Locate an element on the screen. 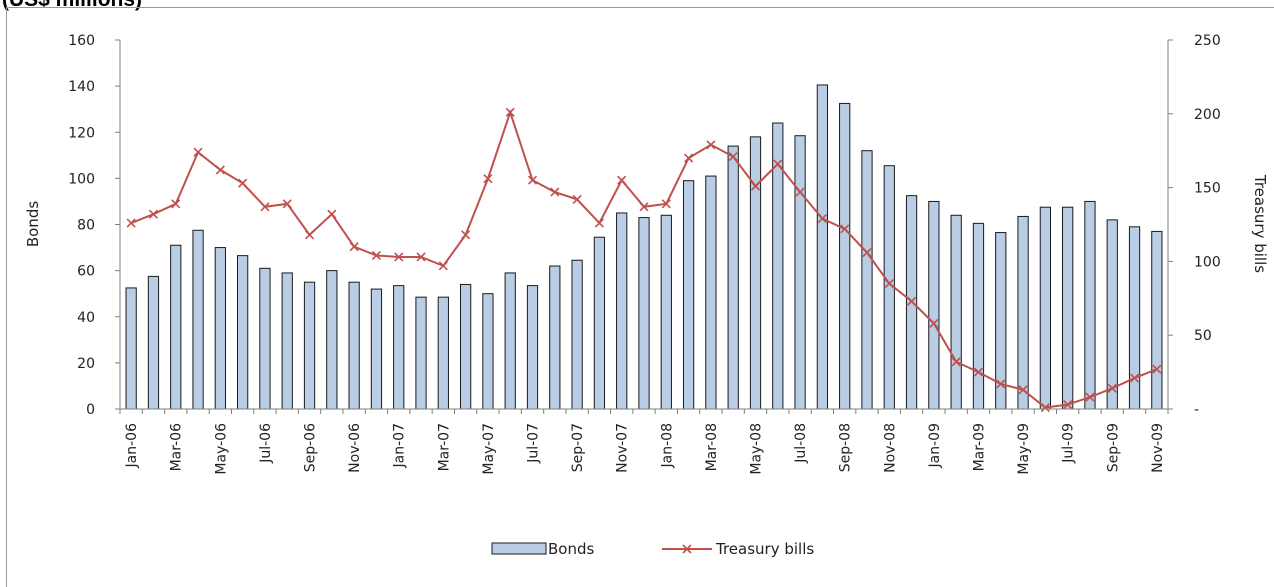 This screenshot has height=587, width=1274. right-tick-label: 200 is located at coordinates (1207, 115).